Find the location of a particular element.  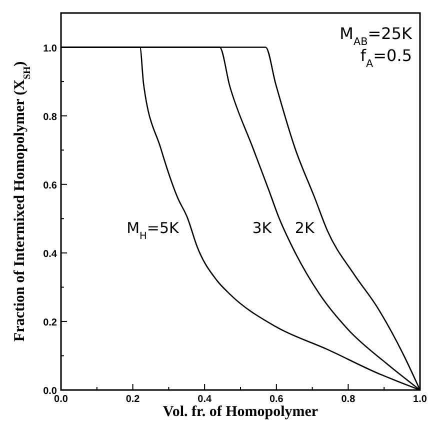

x-axis-title: Vol. fr. of Homopolymer is located at coordinates (240, 412).